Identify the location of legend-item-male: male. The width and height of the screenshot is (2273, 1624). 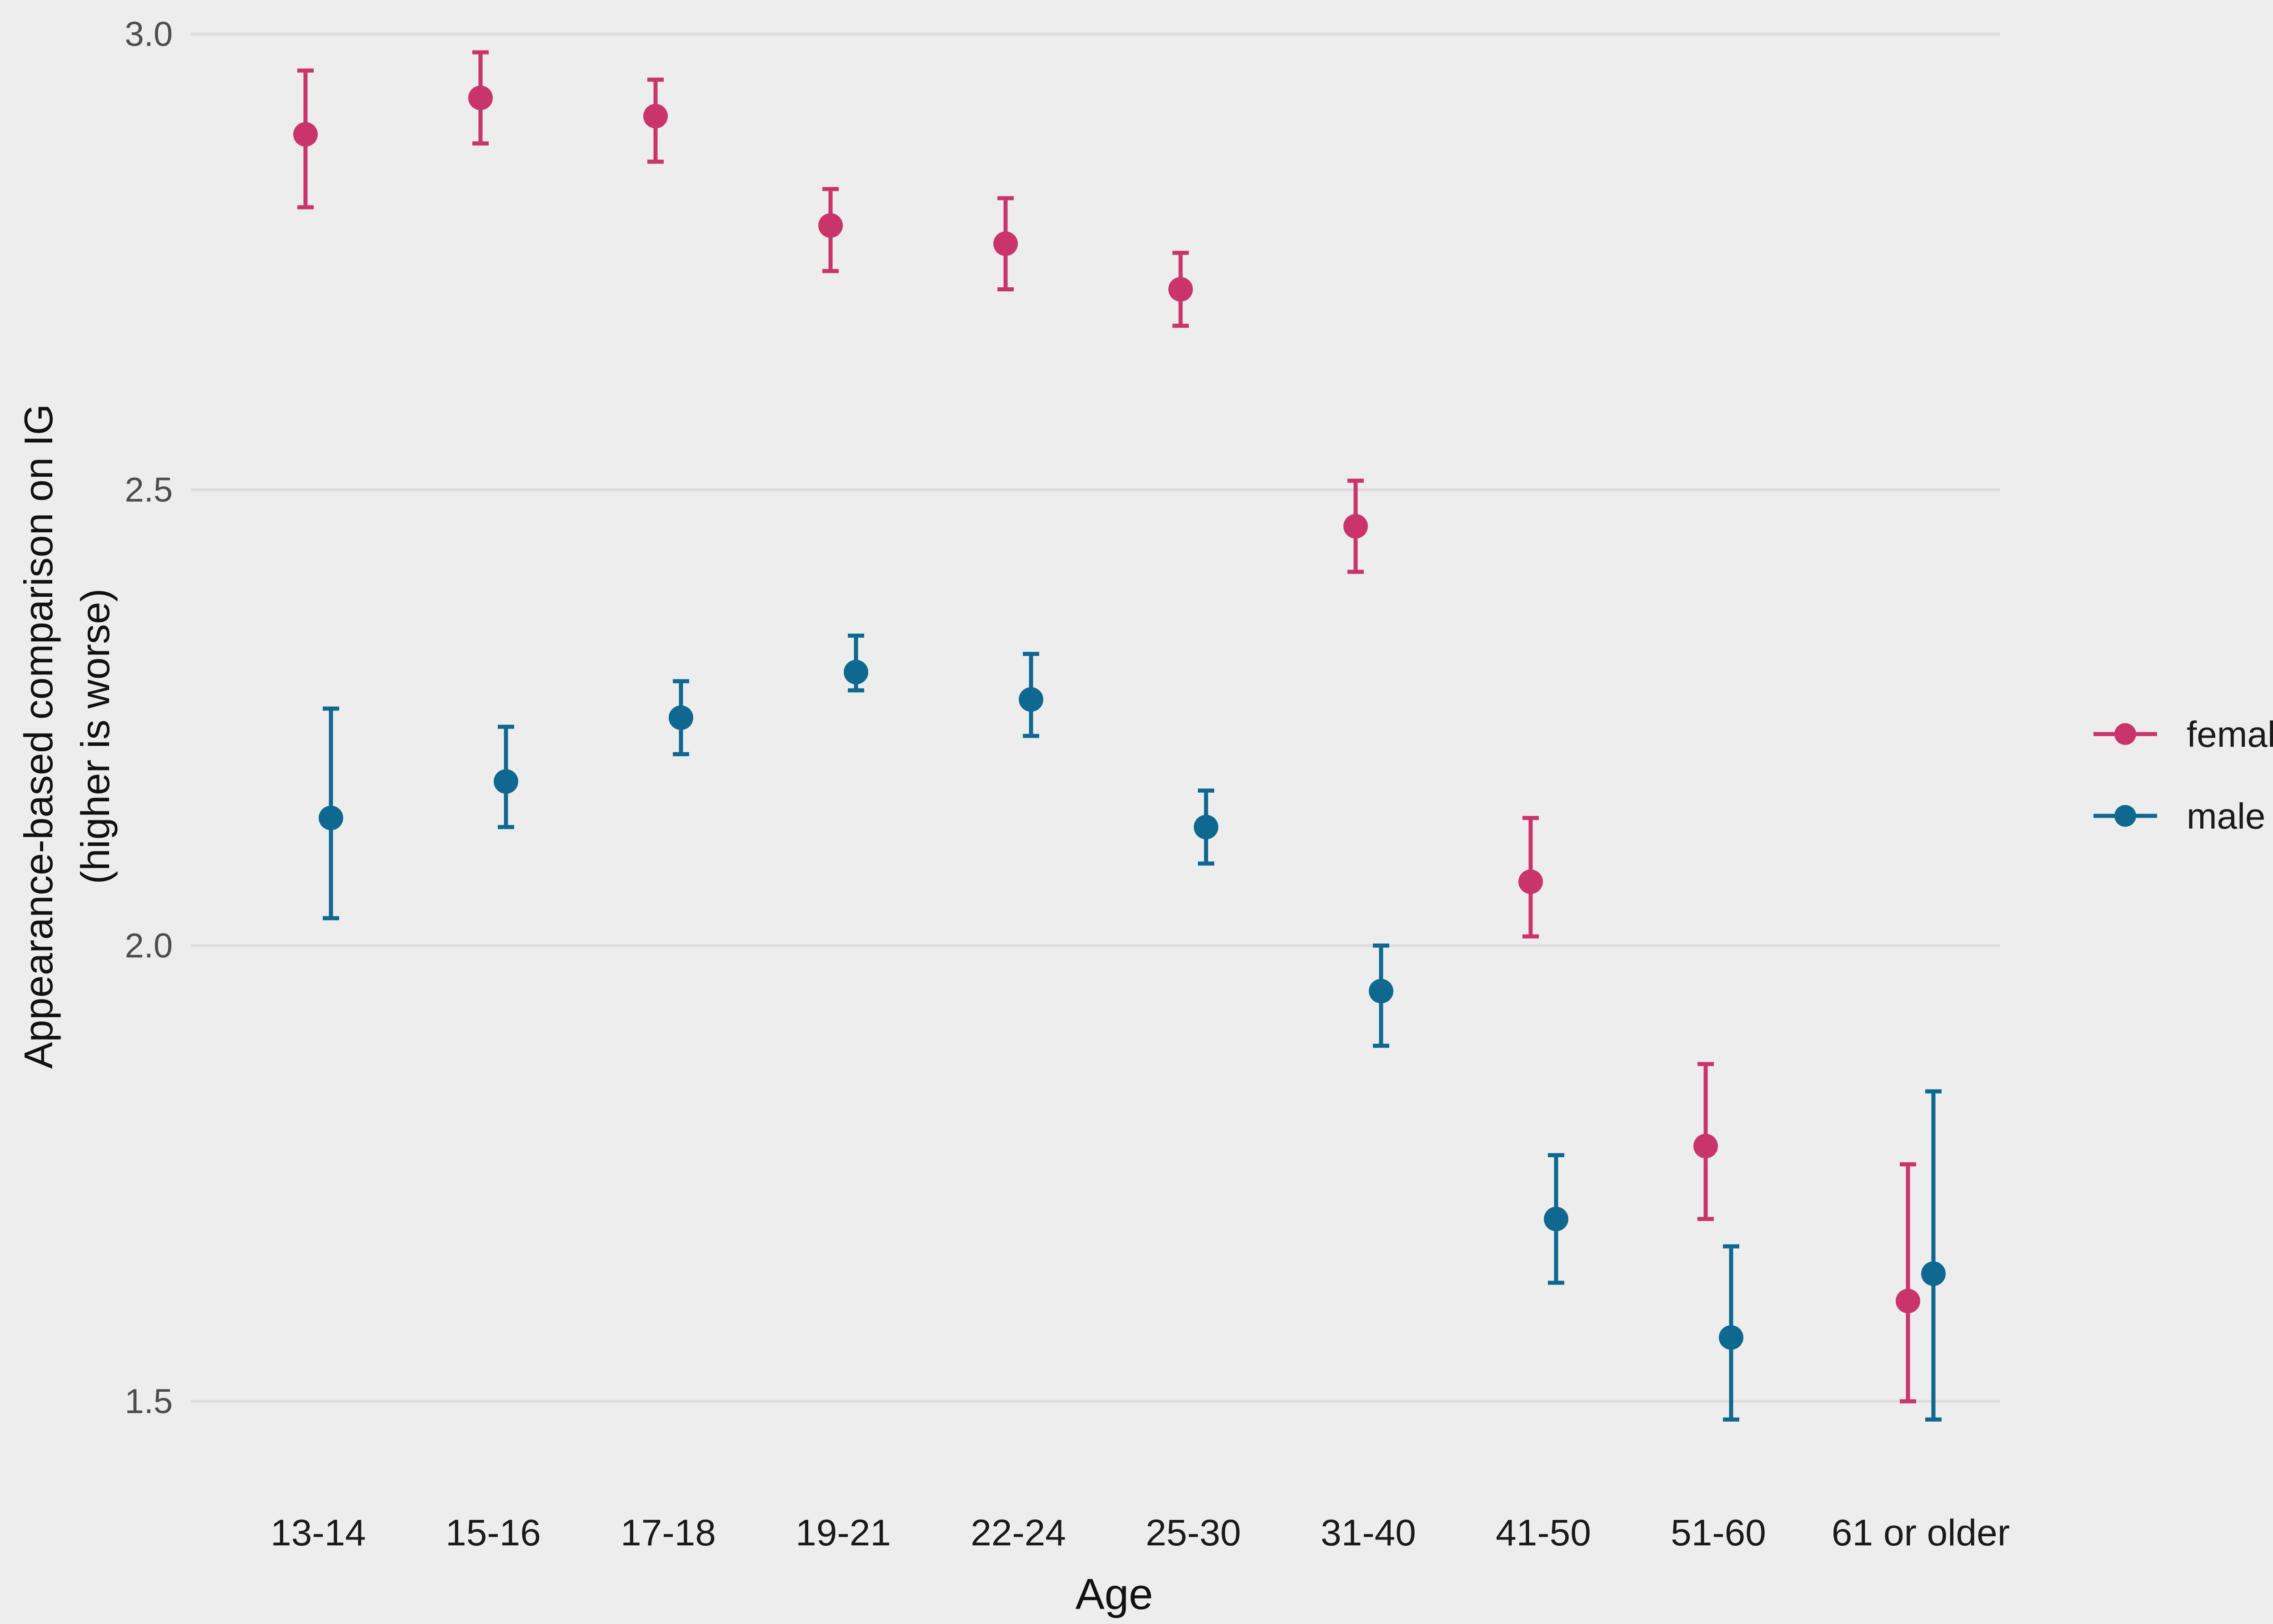
(2179, 816).